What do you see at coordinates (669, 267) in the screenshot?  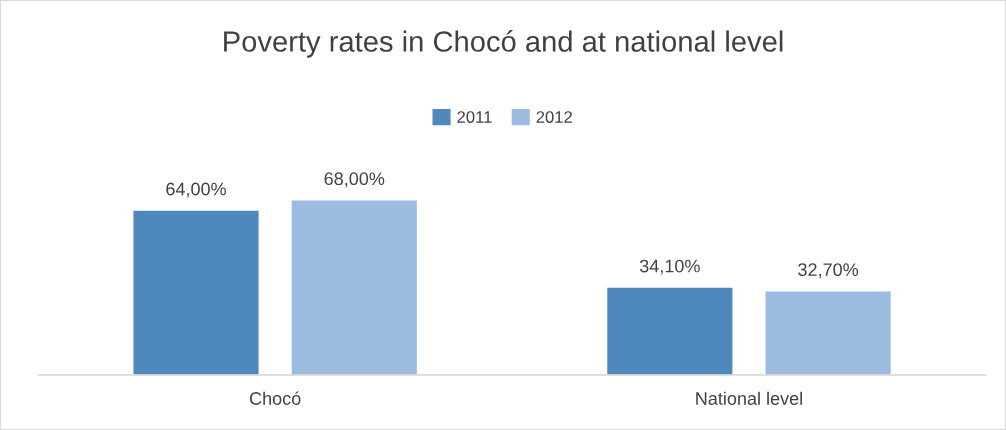 I see `data-label: 34,10%` at bounding box center [669, 267].